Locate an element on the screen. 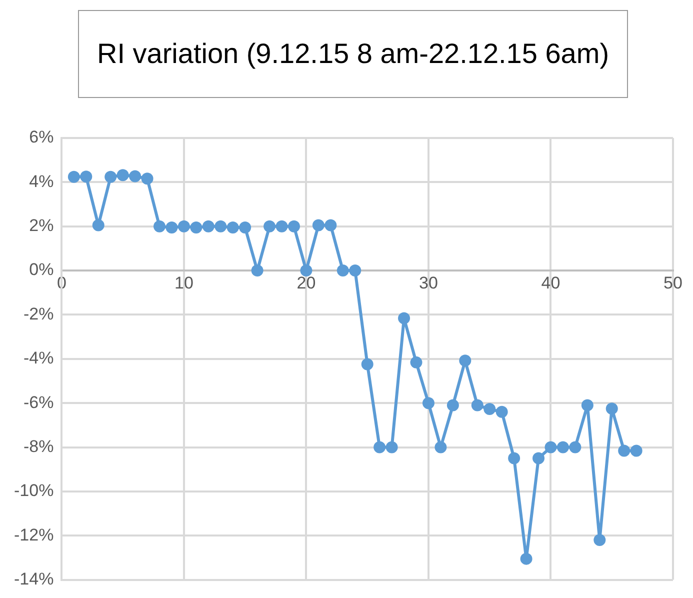  x-tick-label: 10 is located at coordinates (184, 282).